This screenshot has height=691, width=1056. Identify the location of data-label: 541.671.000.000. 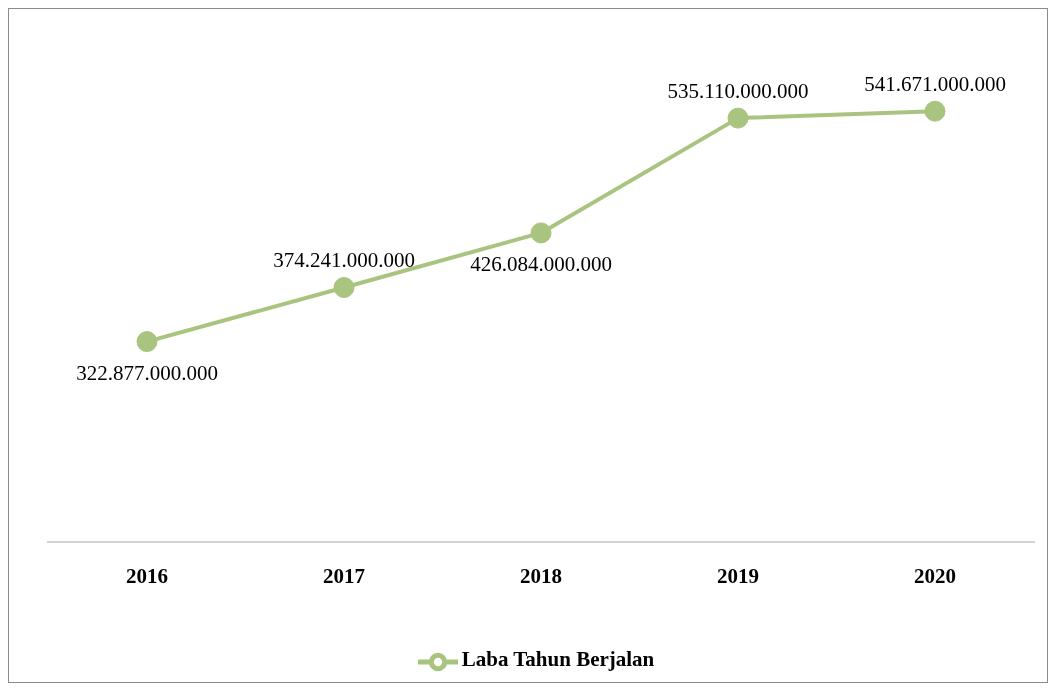
(935, 84).